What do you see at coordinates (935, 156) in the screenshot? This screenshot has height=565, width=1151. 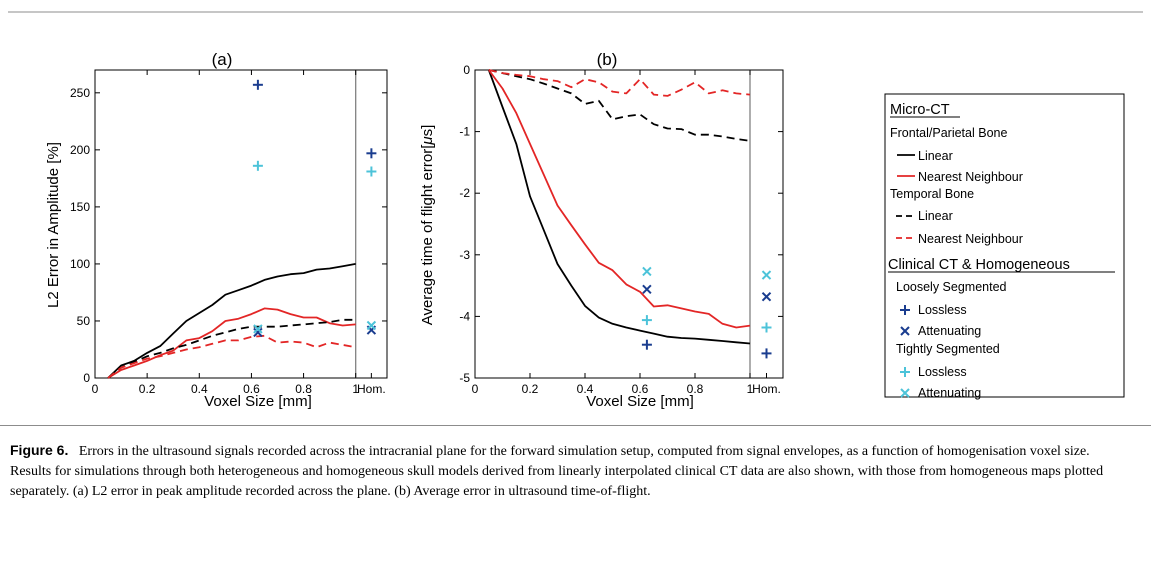 I see `legend-frontal-linear: Linear` at bounding box center [935, 156].